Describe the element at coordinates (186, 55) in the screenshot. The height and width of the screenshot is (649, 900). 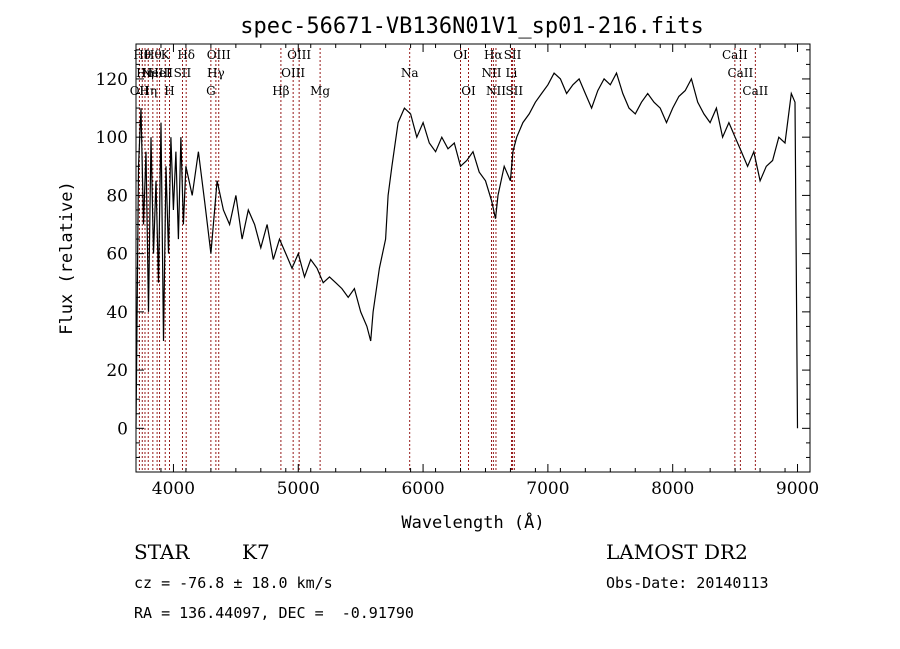
I see `emission-line-label: Hδ` at that location.